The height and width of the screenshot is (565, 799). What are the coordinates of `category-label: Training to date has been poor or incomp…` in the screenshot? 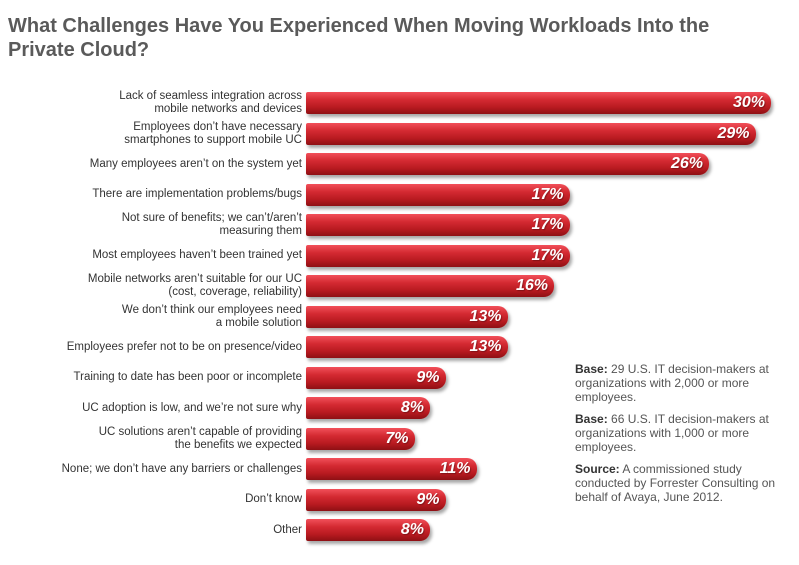 It's located at (187, 377).